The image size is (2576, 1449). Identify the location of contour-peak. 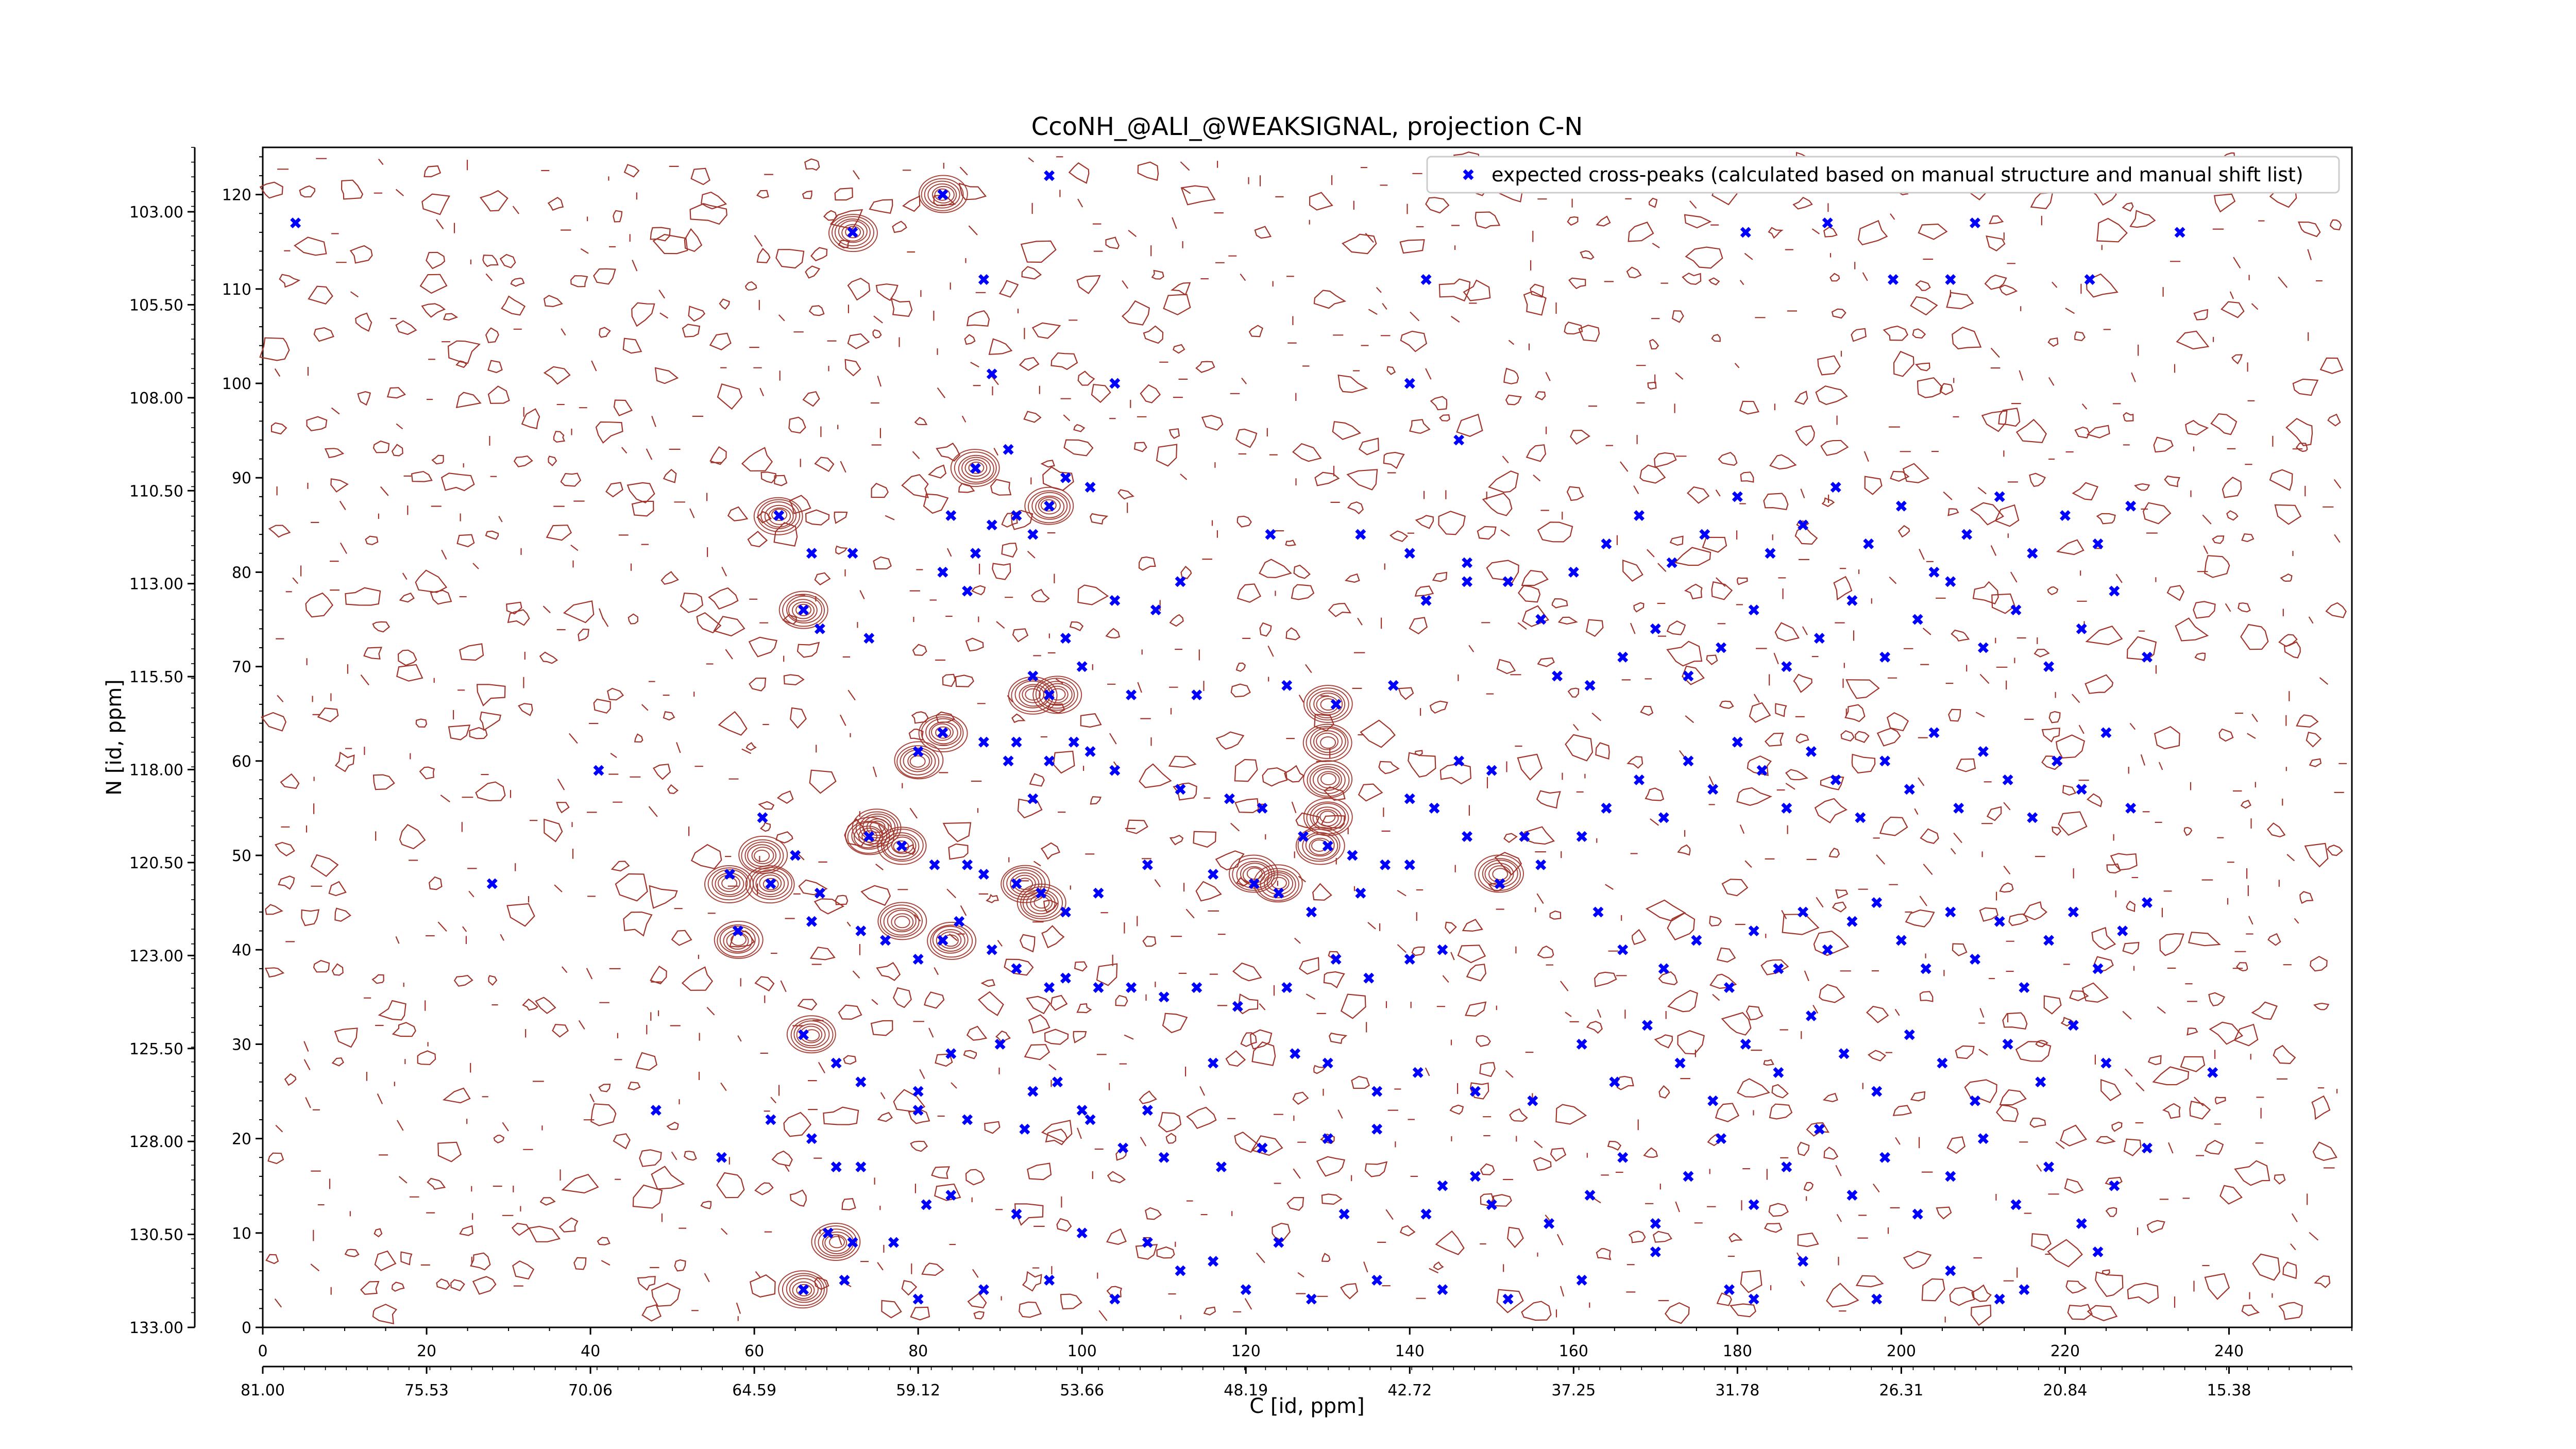
(975, 468).